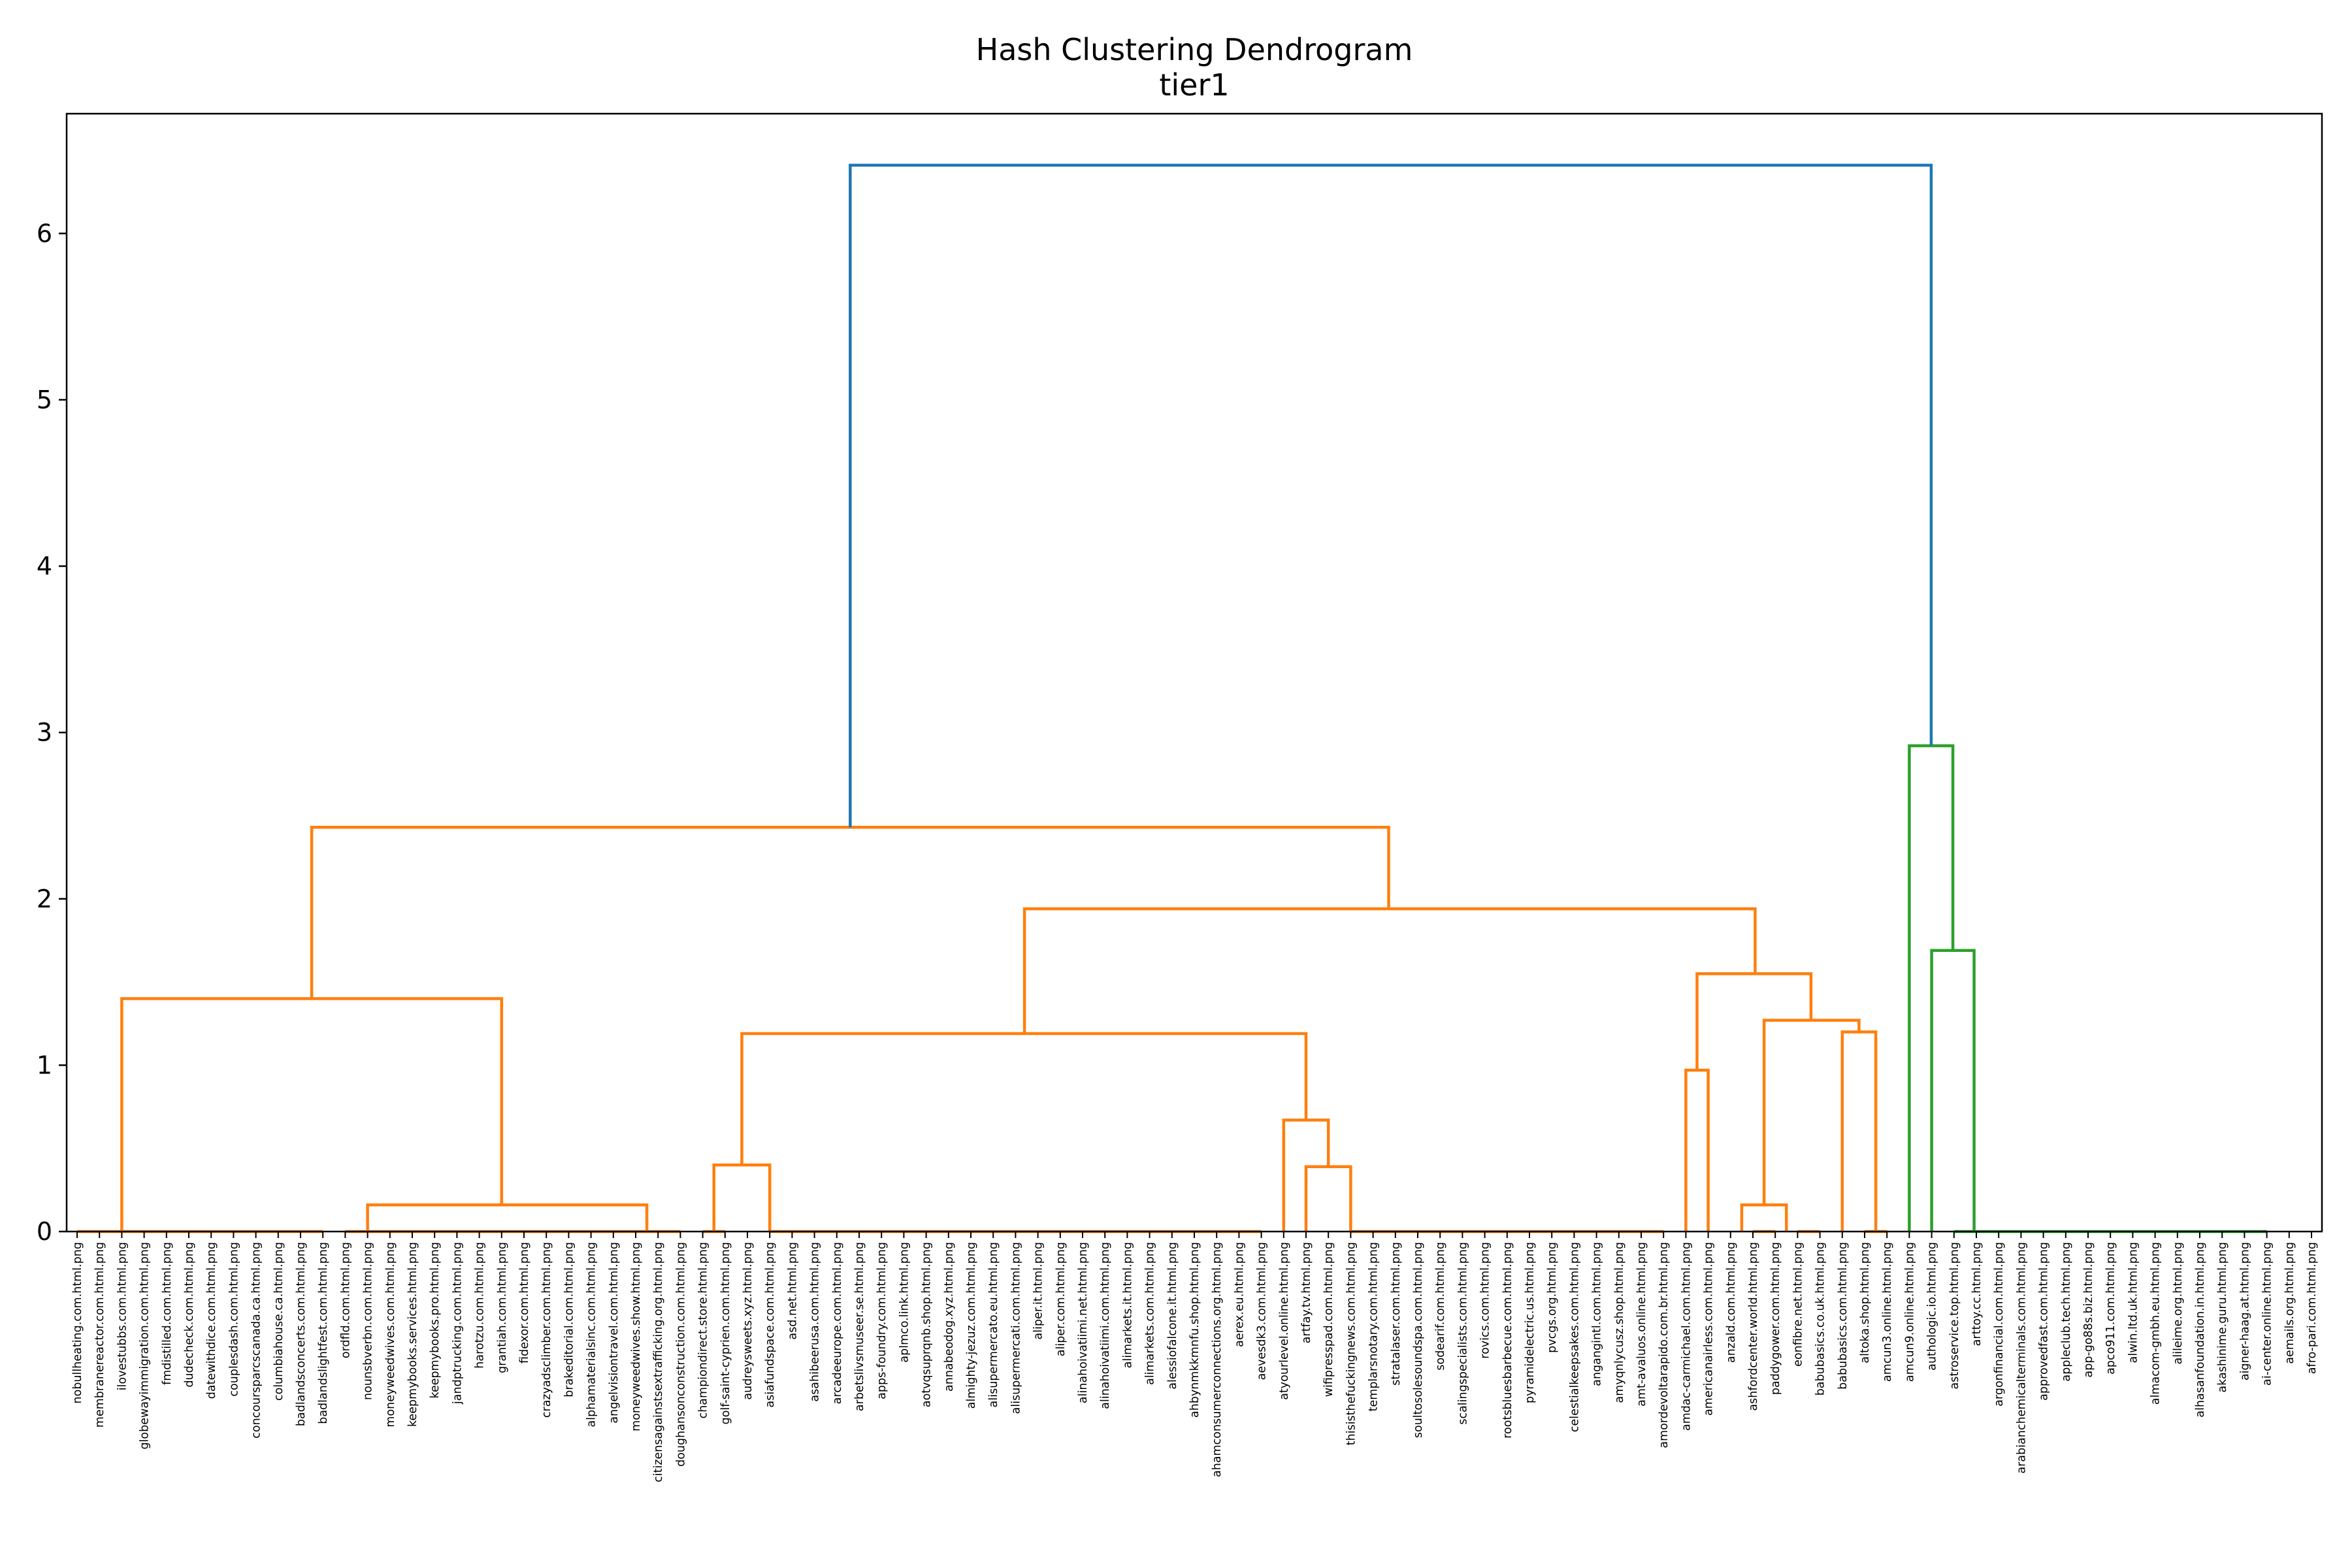 This screenshot has width=2352, height=1568. Describe the element at coordinates (44, 566) in the screenshot. I see `y-tick-label: 4` at that location.